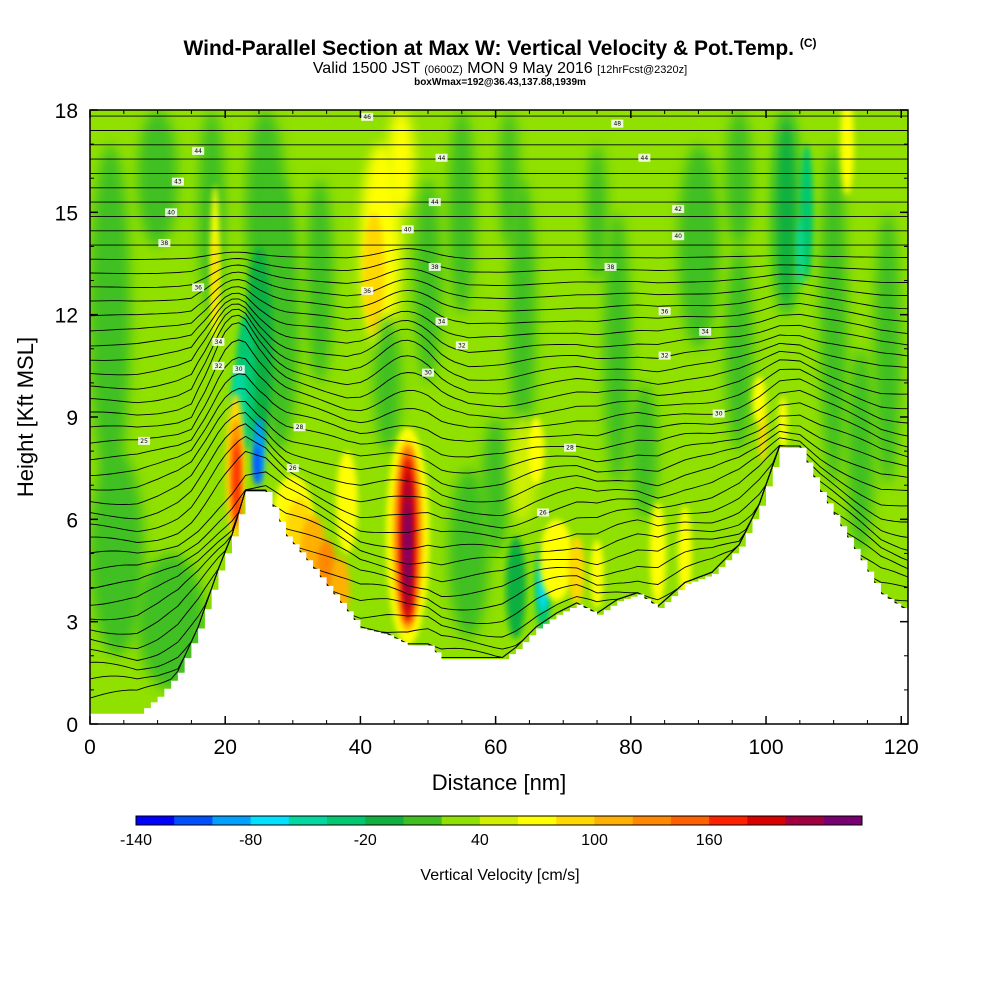 This screenshot has height=1000, width=1000. I want to click on colorbar-tick-label: 40, so click(480, 840).